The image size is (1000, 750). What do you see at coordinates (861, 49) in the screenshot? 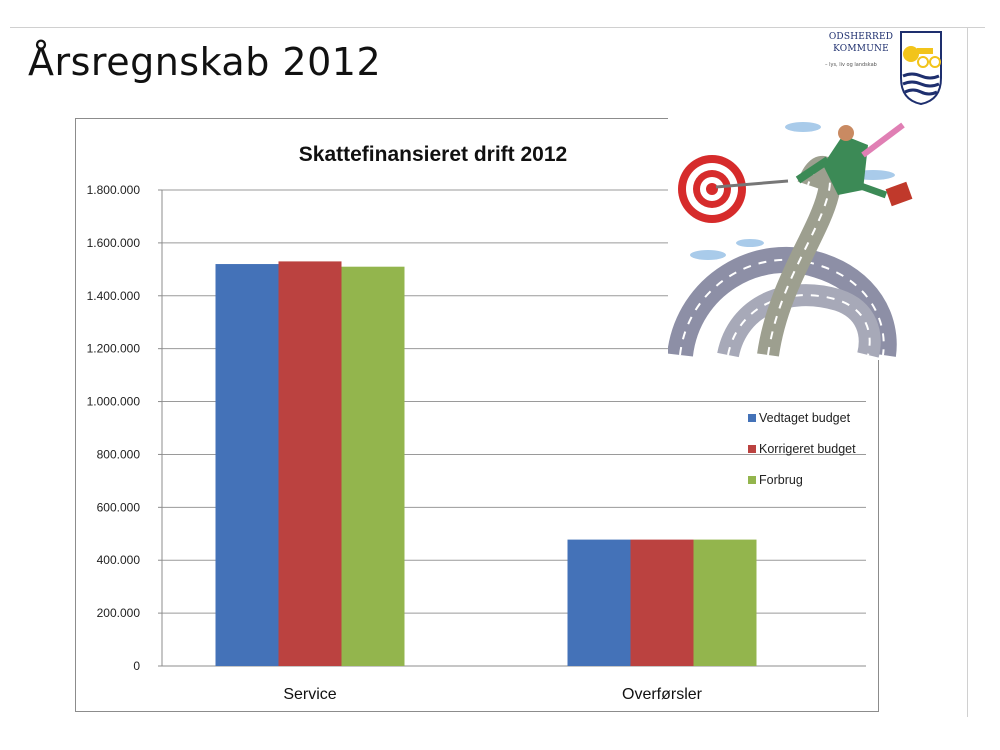
I see `logo-line-2: KOMMUNE` at bounding box center [861, 49].